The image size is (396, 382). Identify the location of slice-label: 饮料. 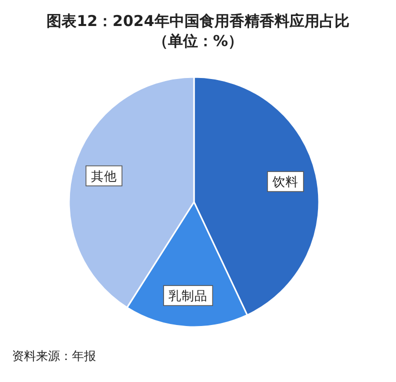
(284, 182).